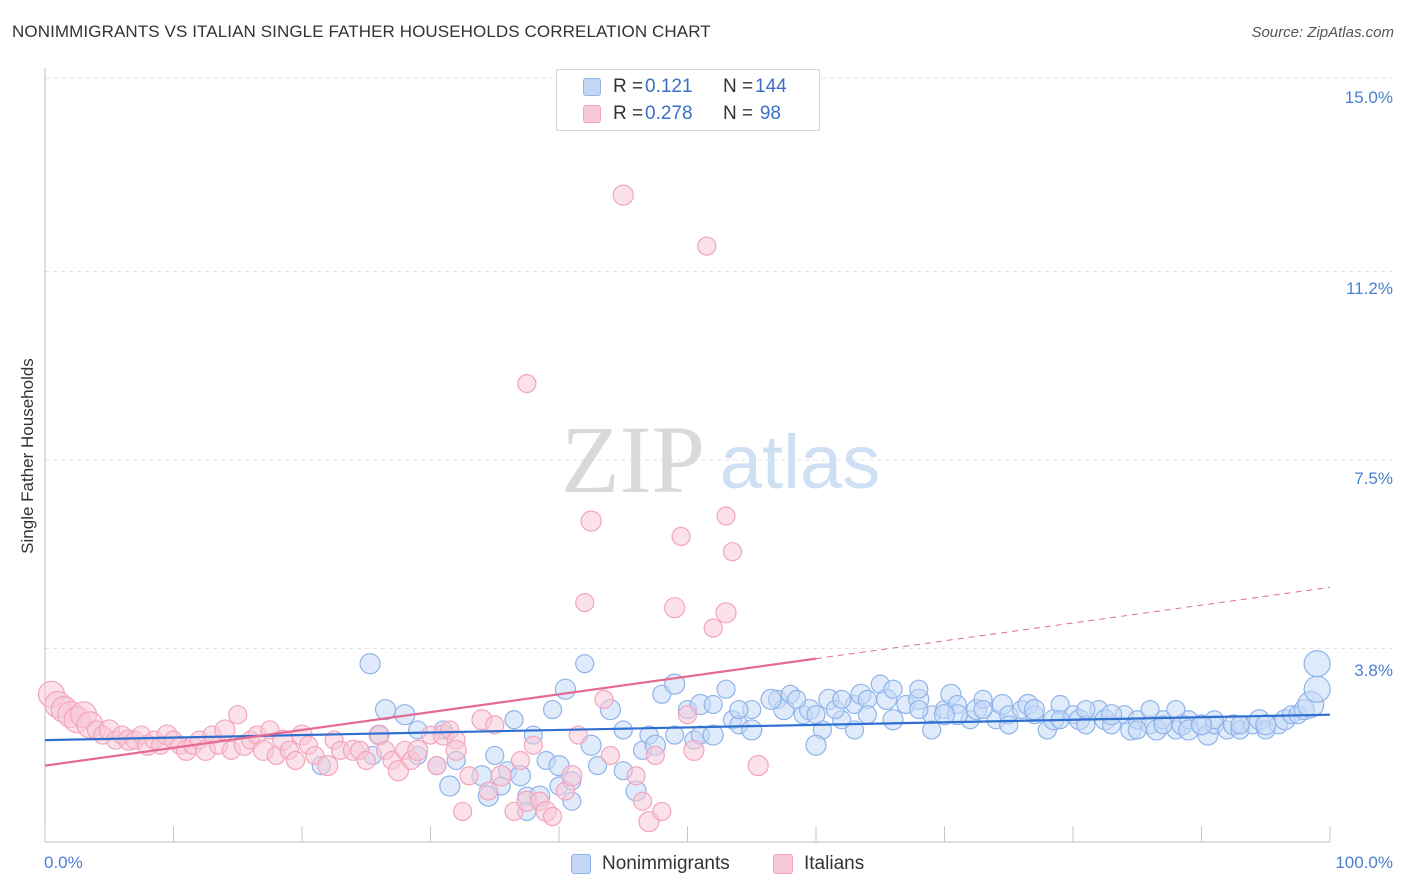 Image resolution: width=1406 pixels, height=892 pixels. What do you see at coordinates (1073, 623) in the screenshot?
I see `italians-trend-line-extension` at bounding box center [1073, 623].